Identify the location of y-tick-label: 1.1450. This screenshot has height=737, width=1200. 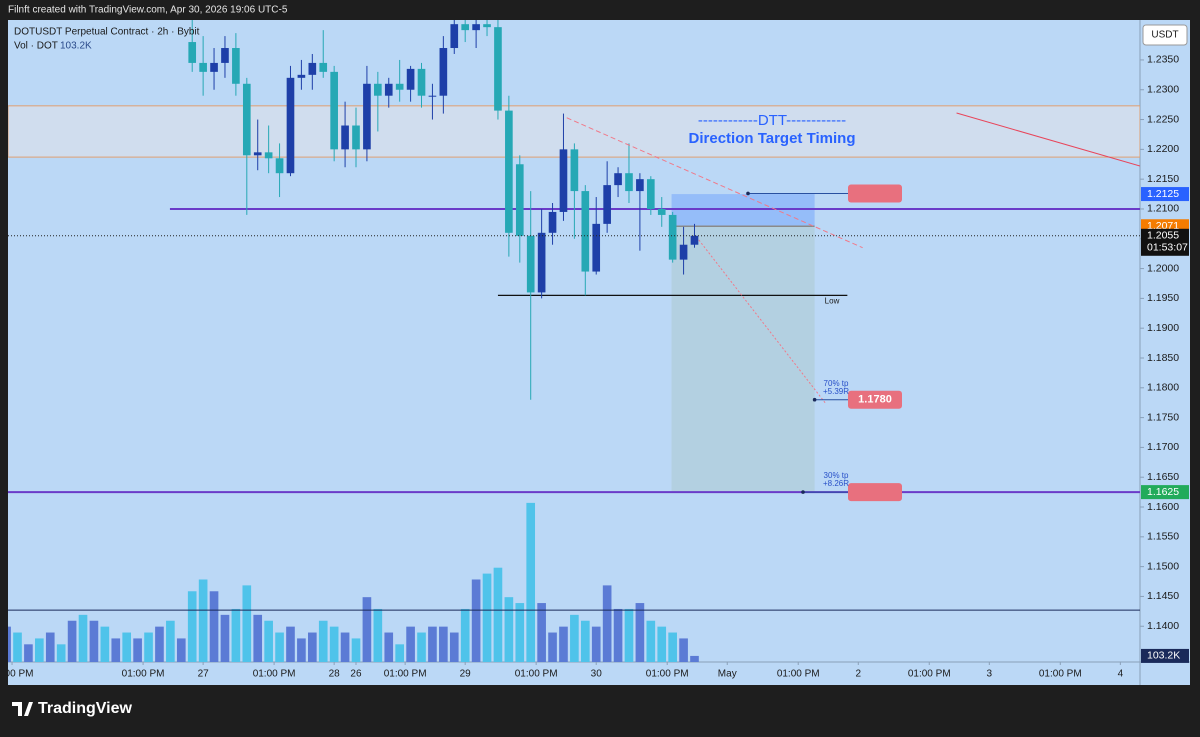
(1163, 596).